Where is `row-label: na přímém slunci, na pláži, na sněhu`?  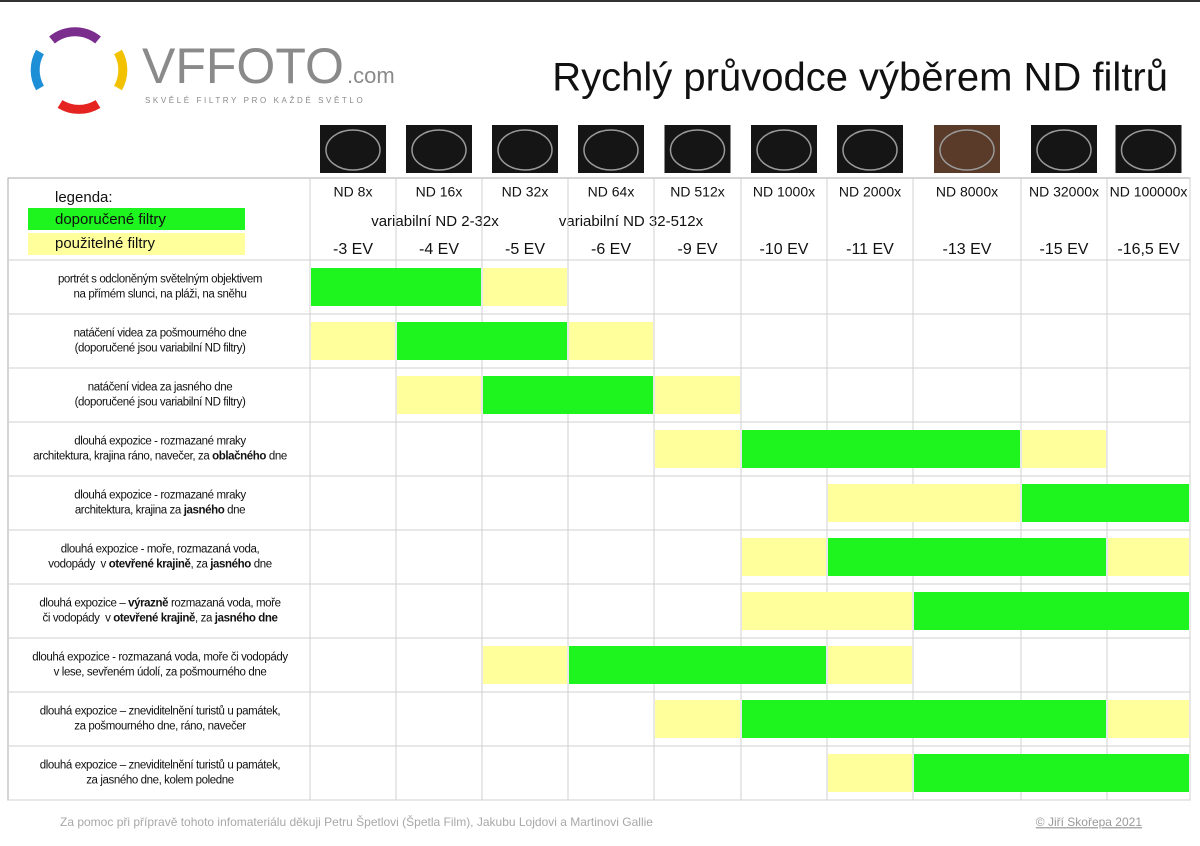
row-label: na přímém slunci, na pláži, na sněhu is located at coordinates (160, 295).